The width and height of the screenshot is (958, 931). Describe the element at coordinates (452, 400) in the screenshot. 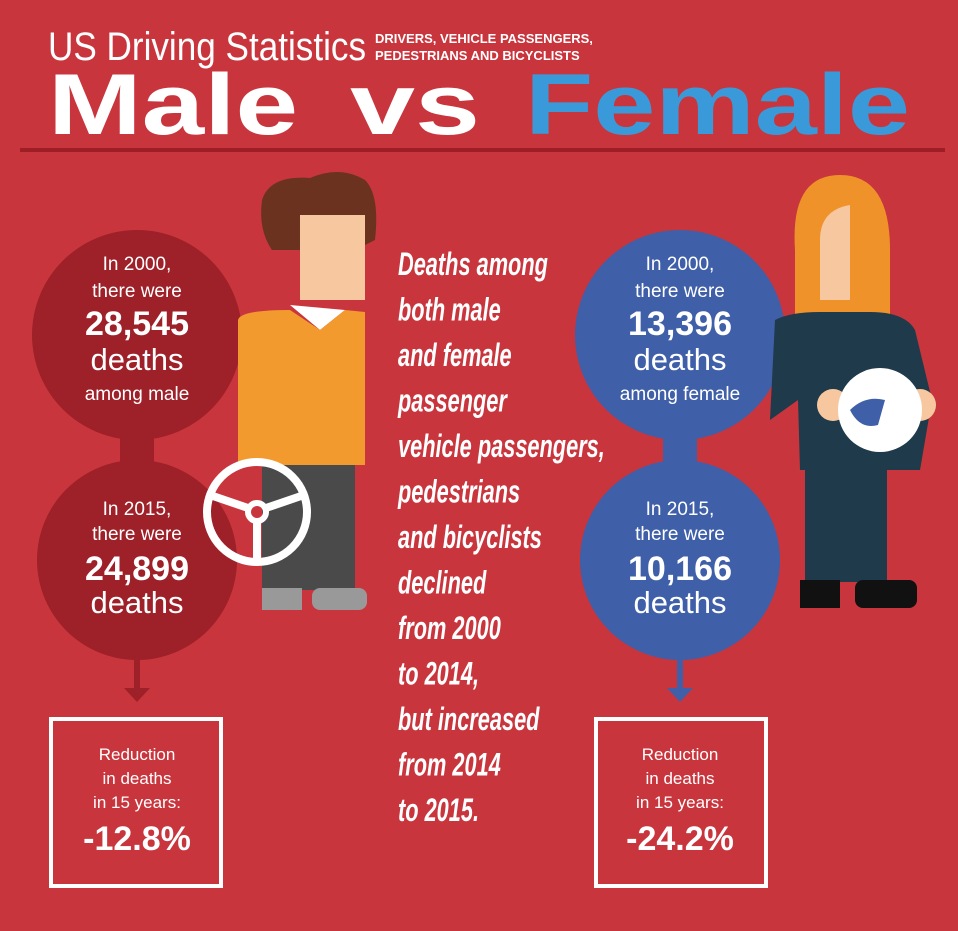

I see `center-line: passenger` at that location.